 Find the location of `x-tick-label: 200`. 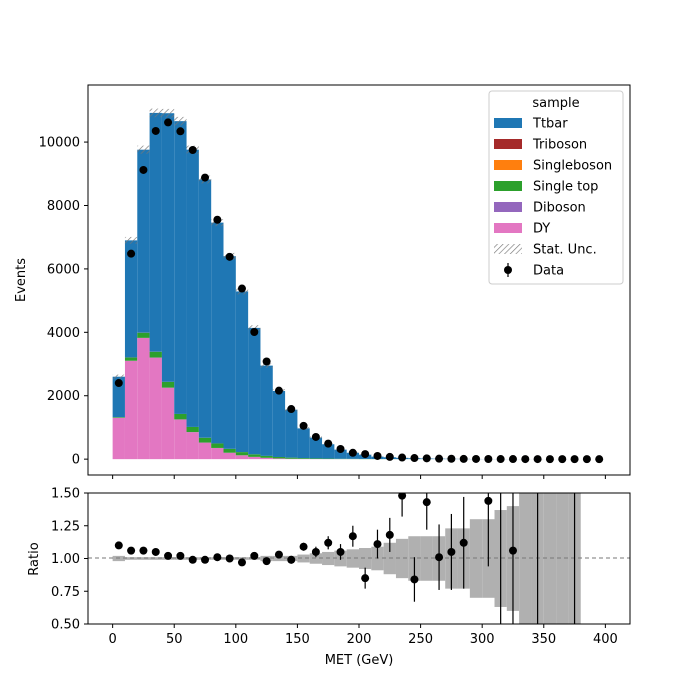

x-tick-label: 200 is located at coordinates (359, 639).